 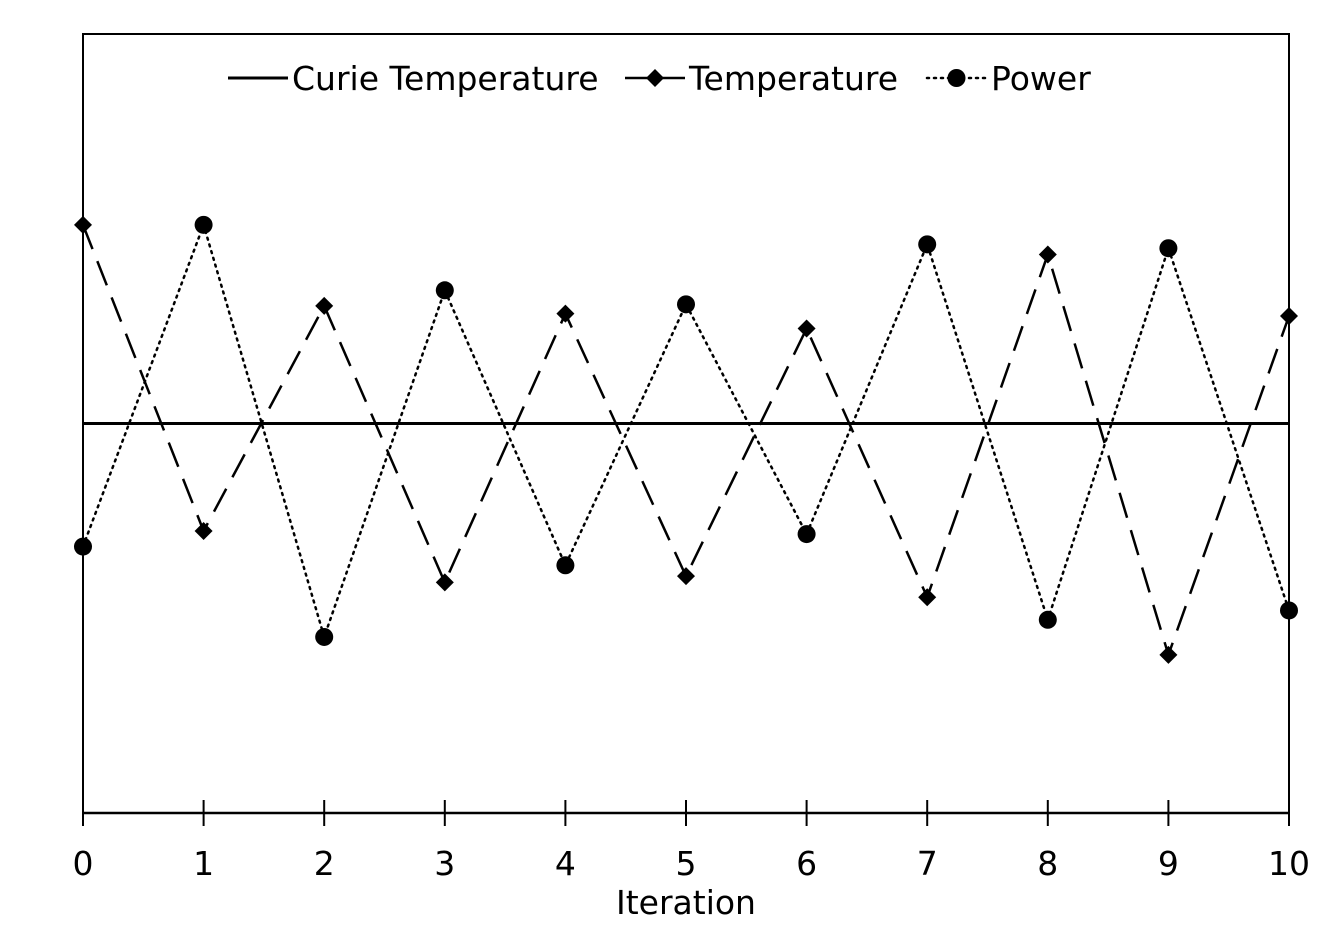 I want to click on x-tick-label-0: 0, so click(x=83, y=863).